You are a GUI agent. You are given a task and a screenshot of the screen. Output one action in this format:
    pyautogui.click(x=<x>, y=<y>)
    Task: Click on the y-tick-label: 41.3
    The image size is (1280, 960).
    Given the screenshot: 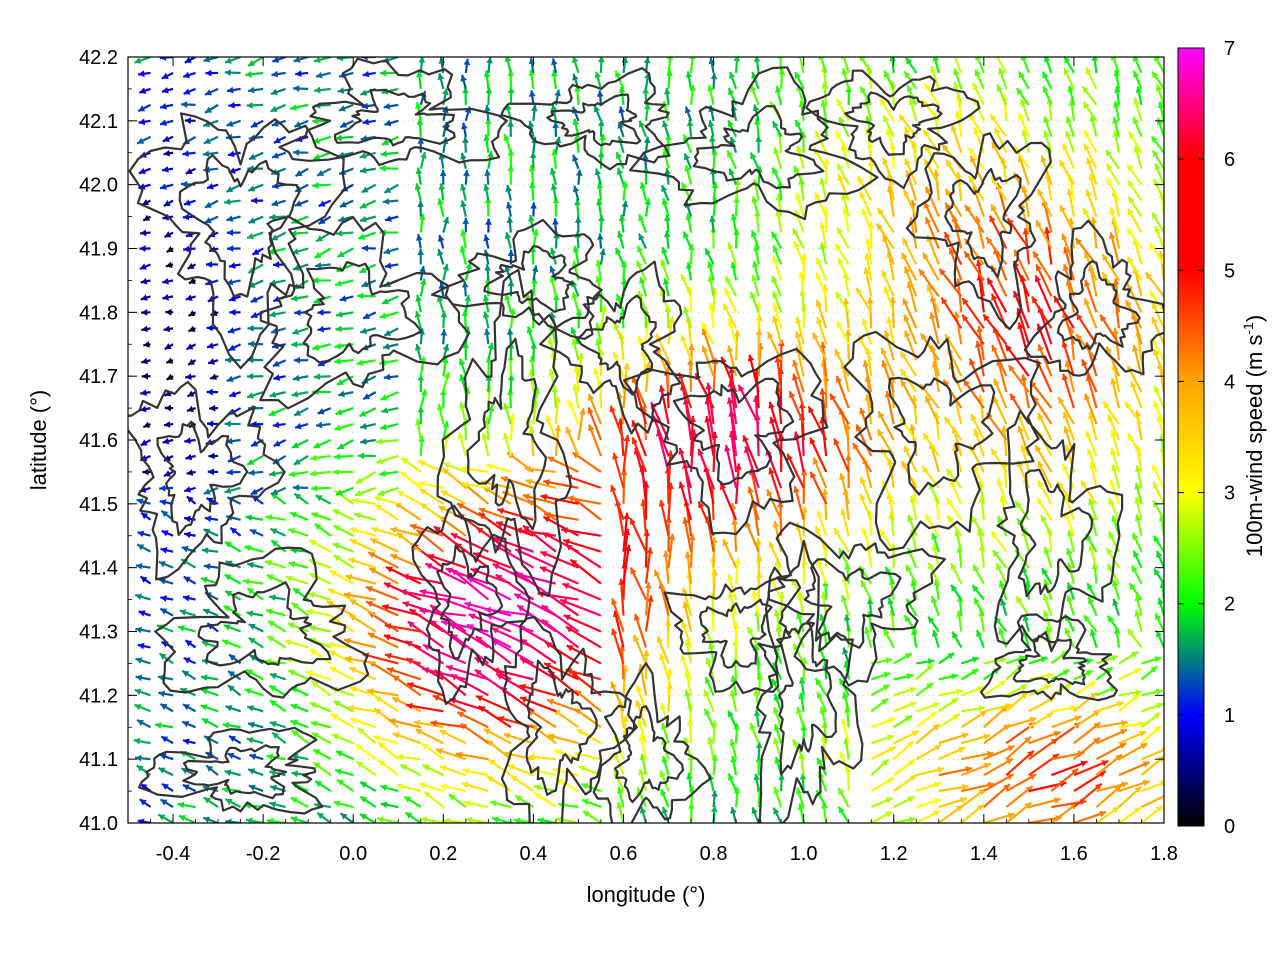 What is the action you would take?
    pyautogui.click(x=98, y=633)
    